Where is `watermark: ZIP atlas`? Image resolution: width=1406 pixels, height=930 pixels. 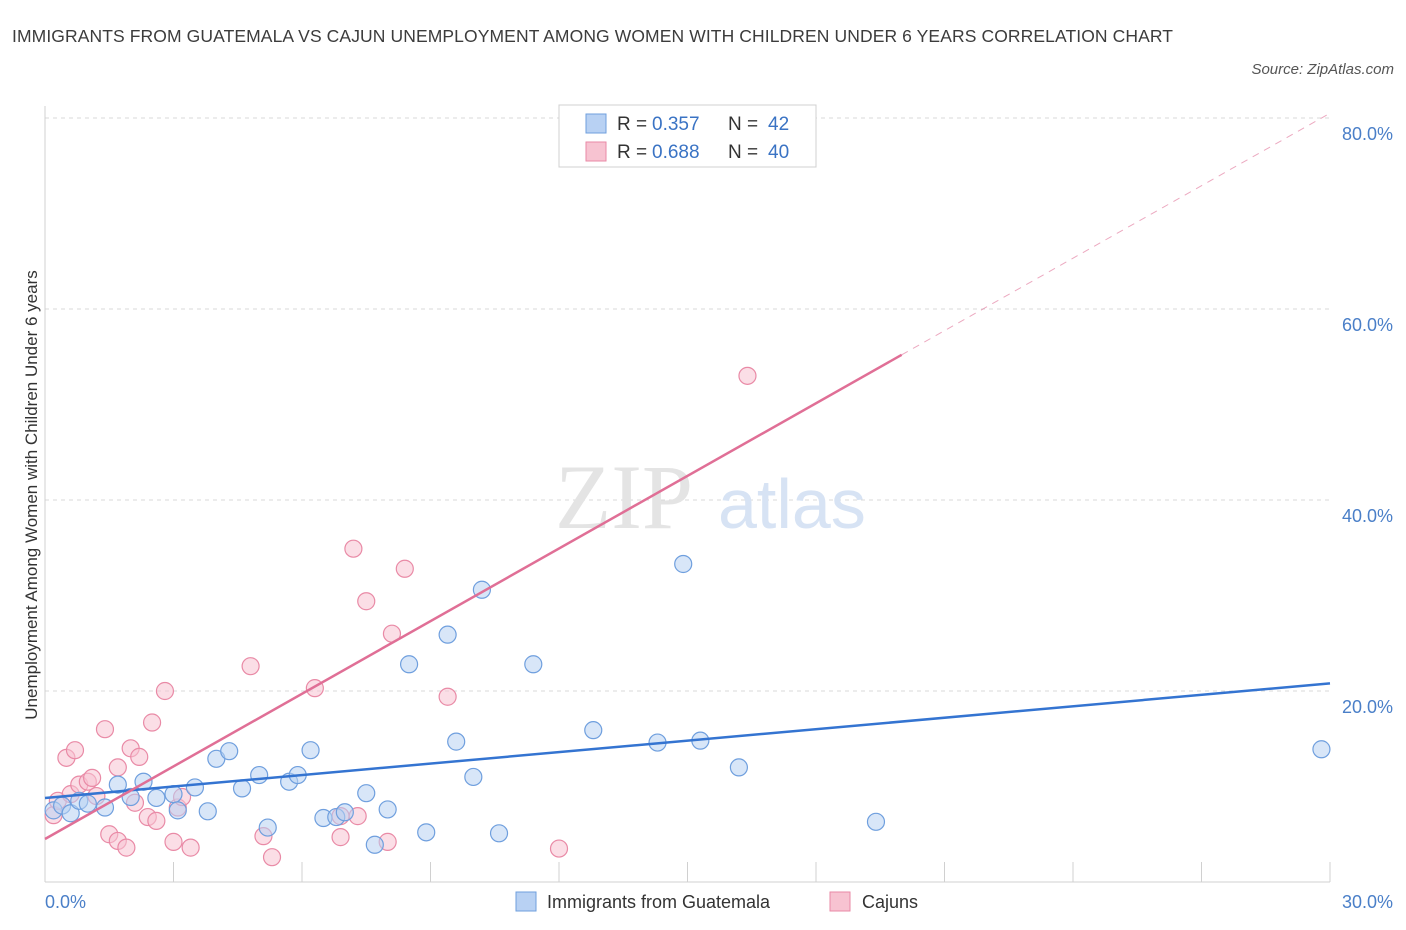
watermark: ZIP atlas is located at coordinates (710, 497).